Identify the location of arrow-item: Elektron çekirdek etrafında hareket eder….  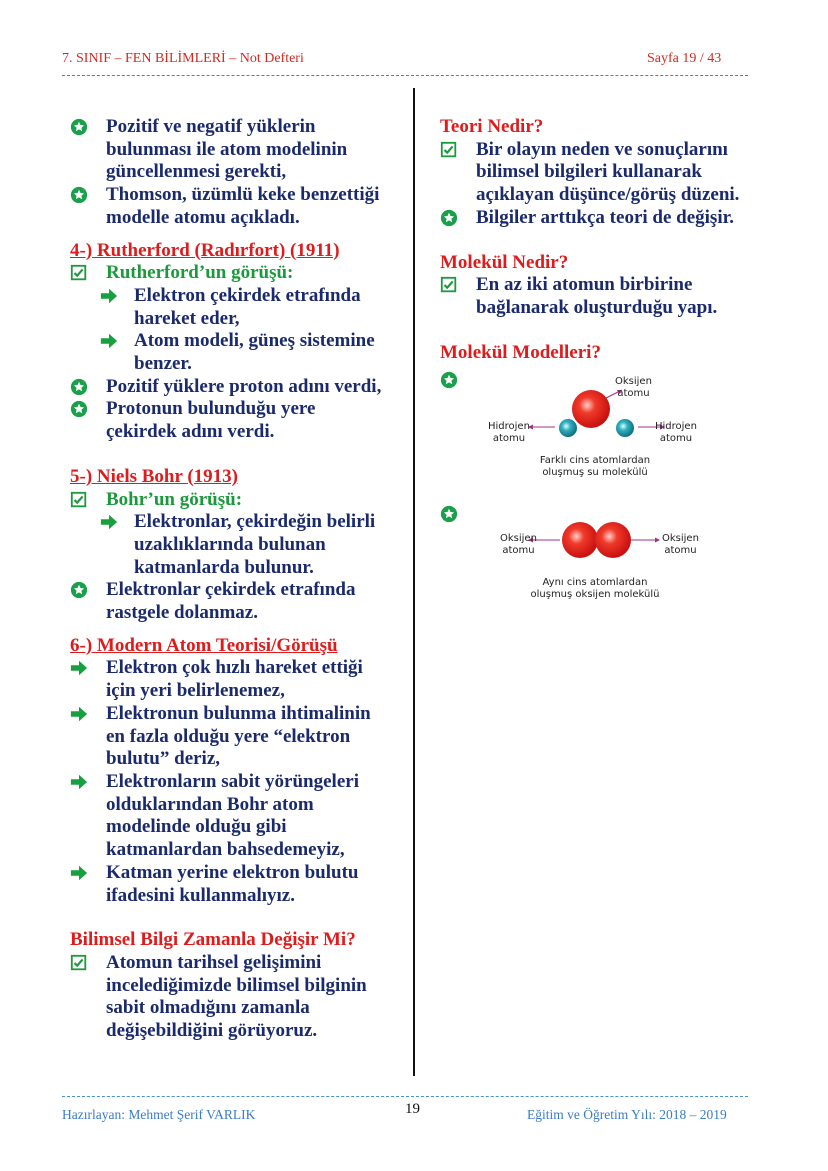
(240, 307).